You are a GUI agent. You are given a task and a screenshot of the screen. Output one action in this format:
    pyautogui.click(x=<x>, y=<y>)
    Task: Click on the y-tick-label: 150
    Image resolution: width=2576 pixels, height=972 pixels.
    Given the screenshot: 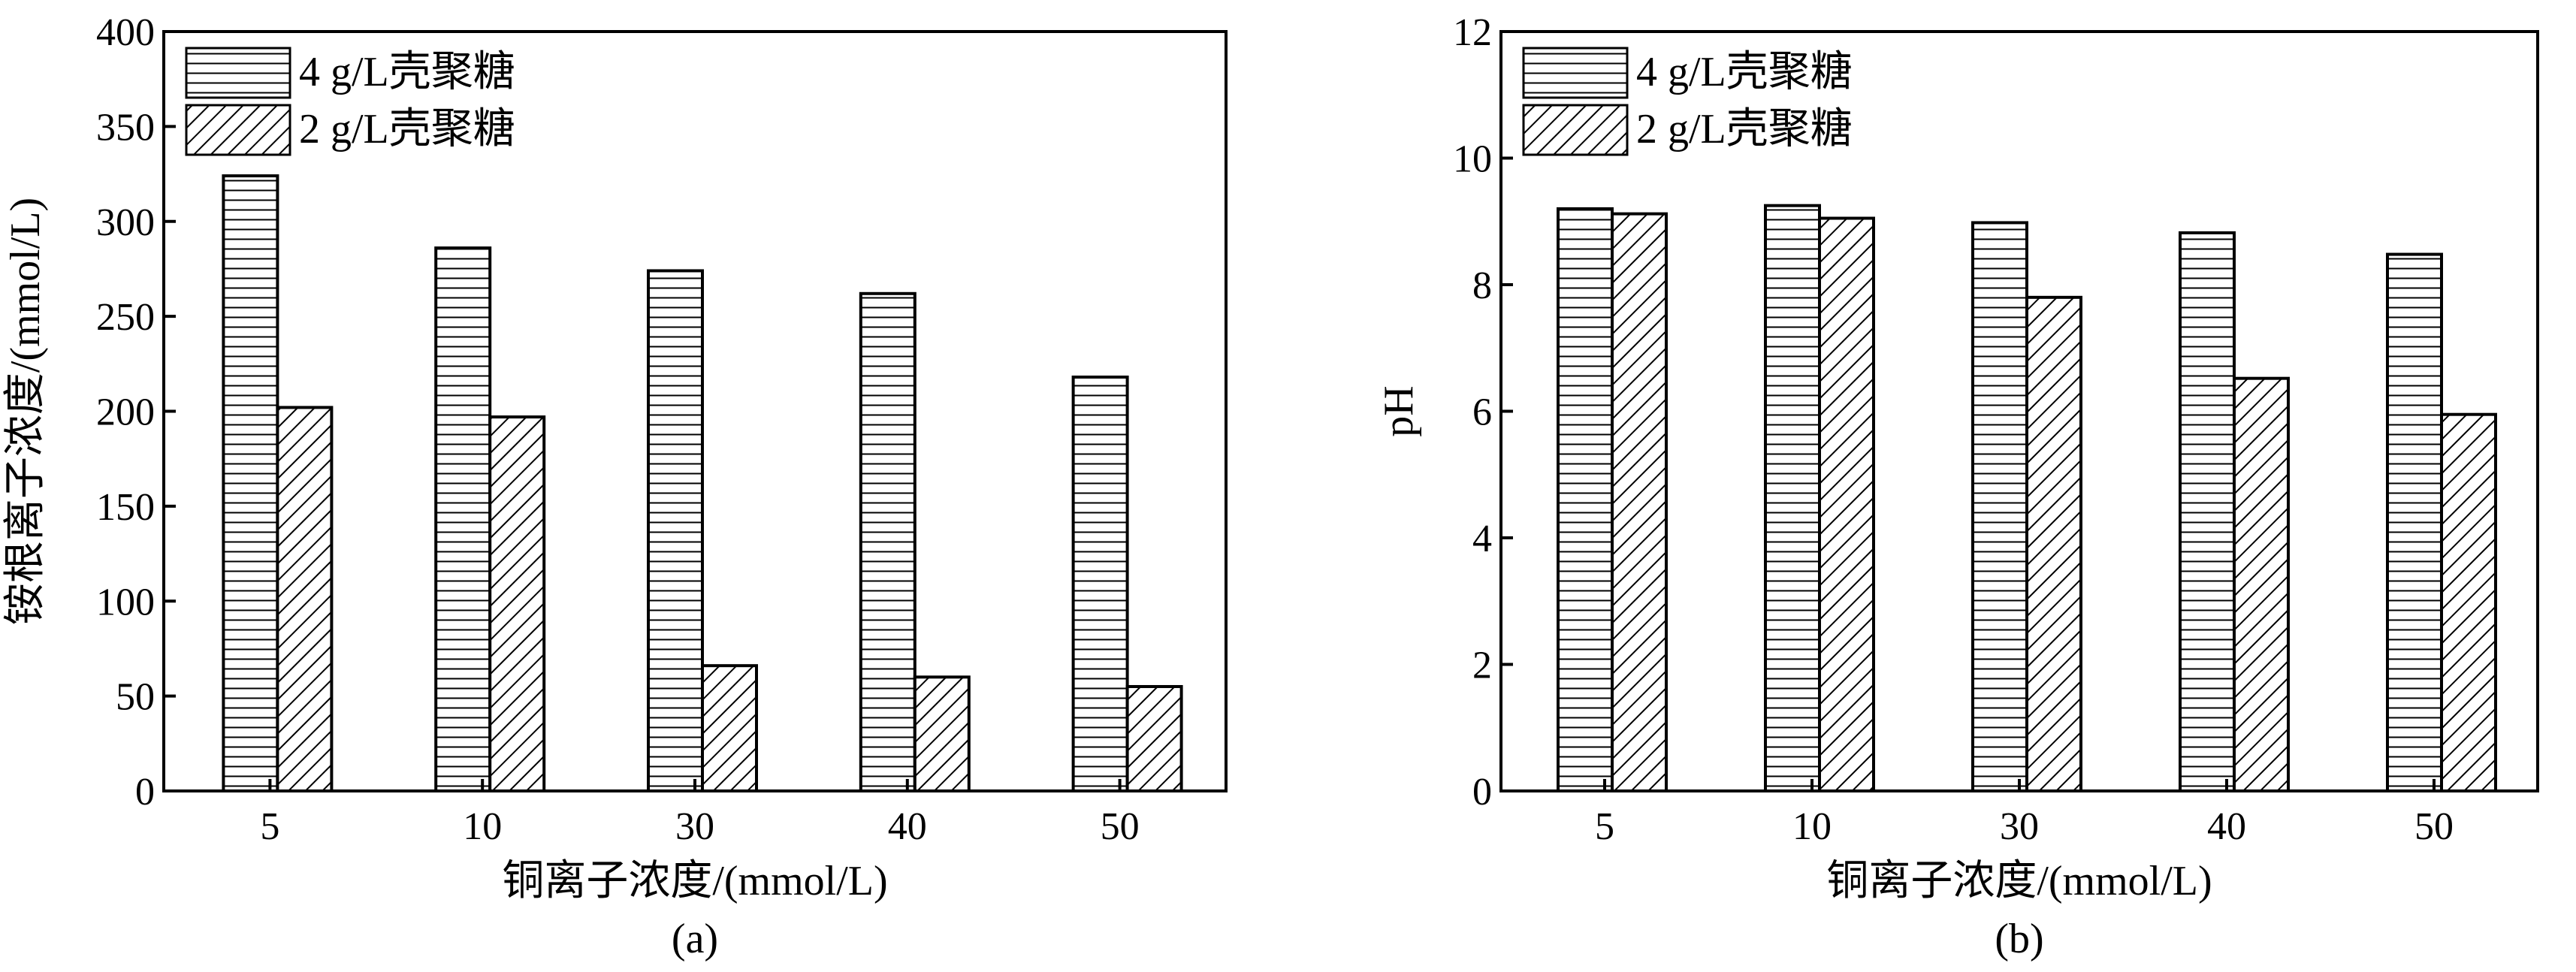 What is the action you would take?
    pyautogui.click(x=125, y=507)
    